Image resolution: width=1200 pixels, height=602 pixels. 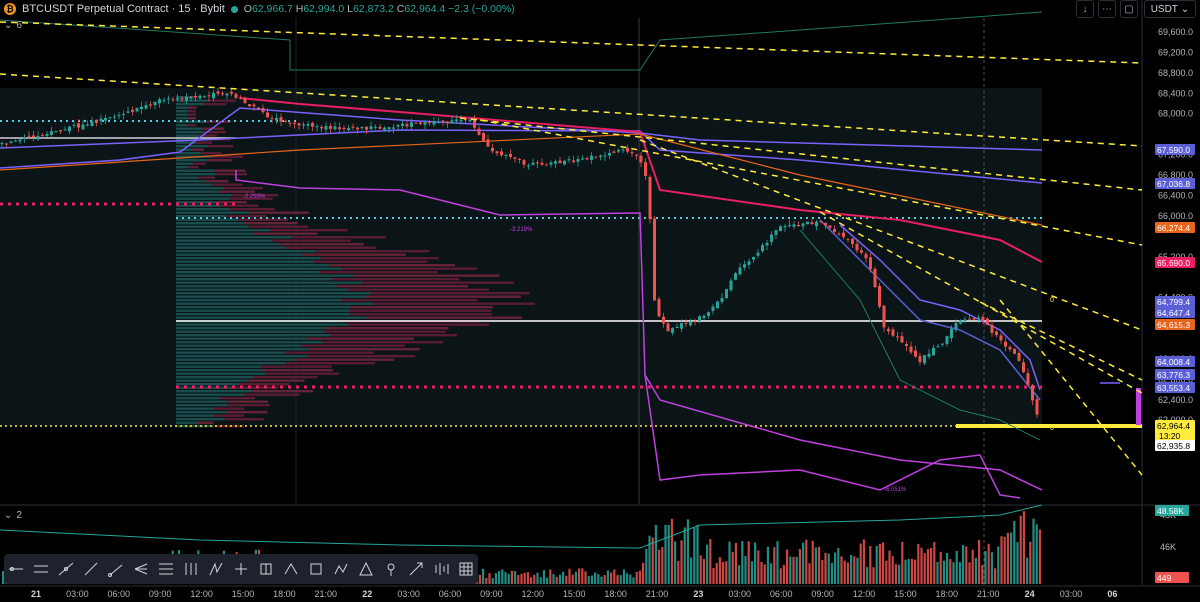 I want to click on parallel-channel-tool-button, so click(x=41, y=569).